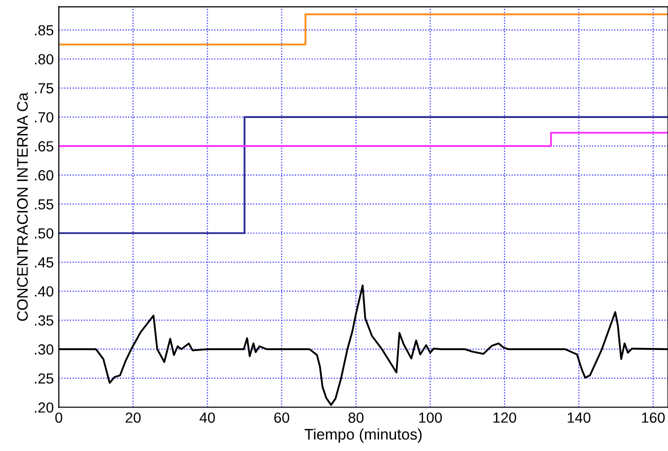 The width and height of the screenshot is (668, 451). What do you see at coordinates (44, 233) in the screenshot?
I see `y-tick-label: .50` at bounding box center [44, 233].